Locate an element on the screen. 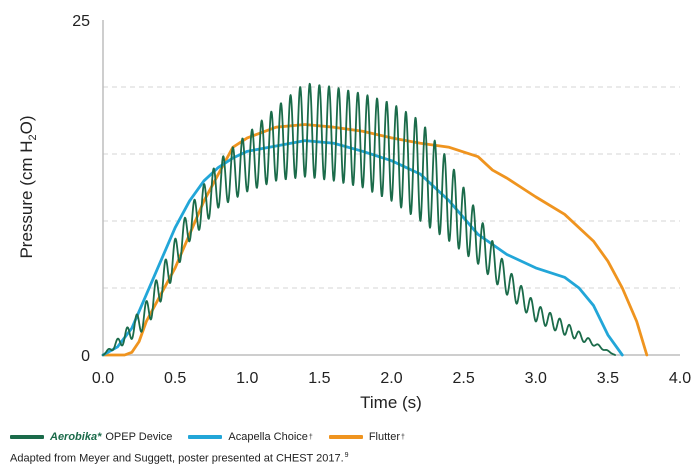  x-tick-label: 2.5 is located at coordinates (464, 378).